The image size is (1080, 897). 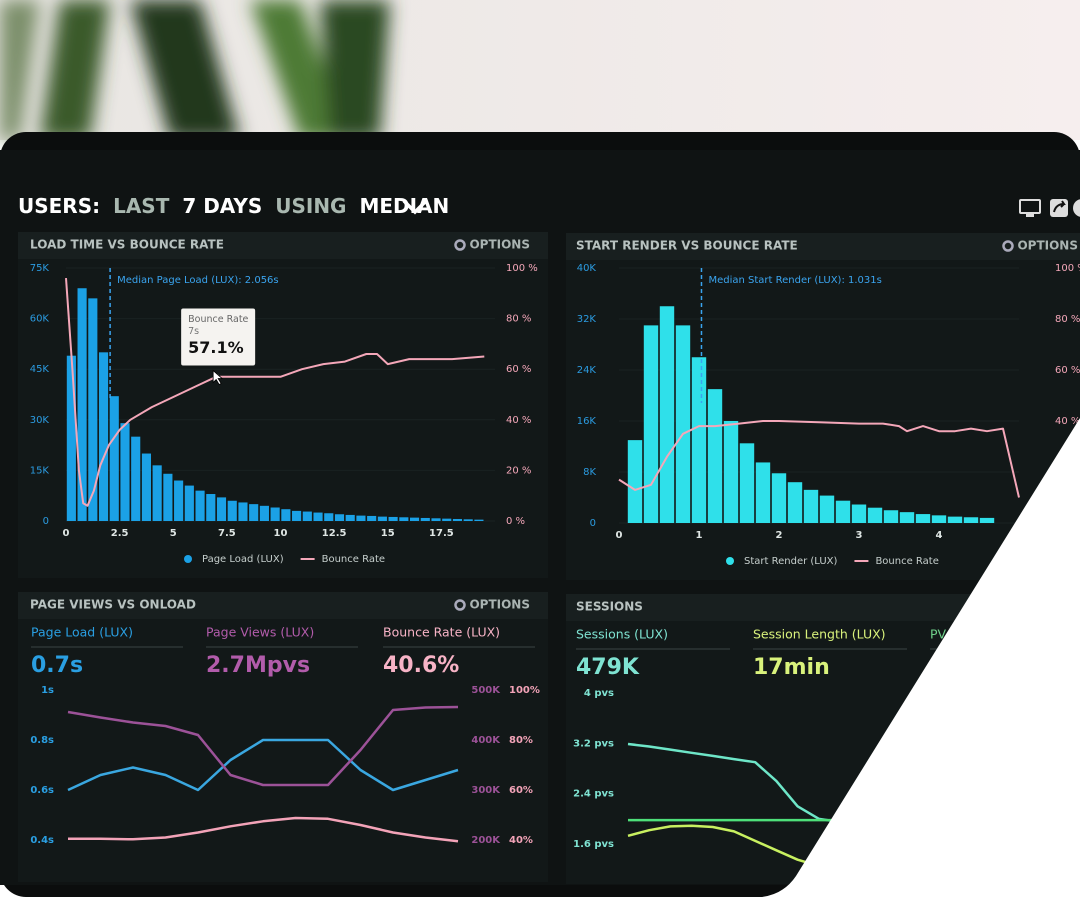 I want to click on monitor-stand, so click(x=1030, y=215).